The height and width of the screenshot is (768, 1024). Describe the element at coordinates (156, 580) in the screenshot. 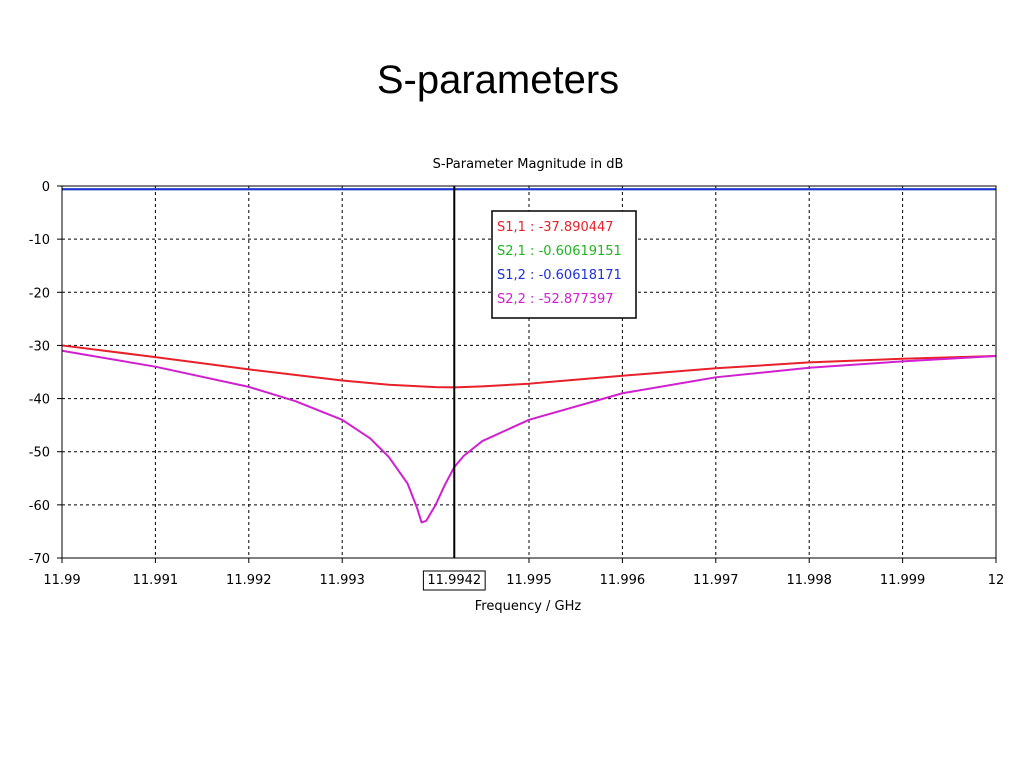

I see `x-tick-label: 11.991` at that location.